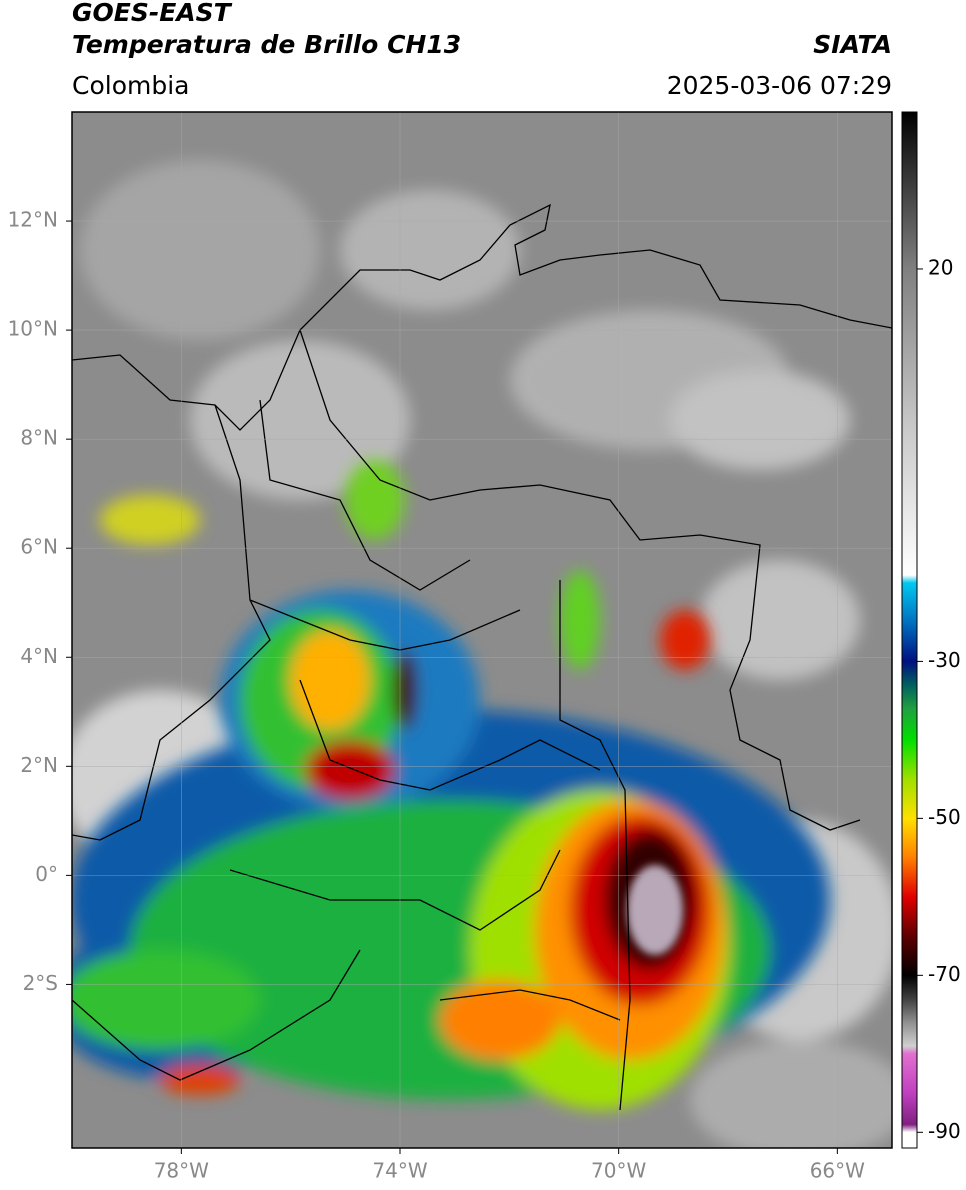 The width and height of the screenshot is (966, 1190). I want to click on y-tick-label: 10°N, so click(33, 329).